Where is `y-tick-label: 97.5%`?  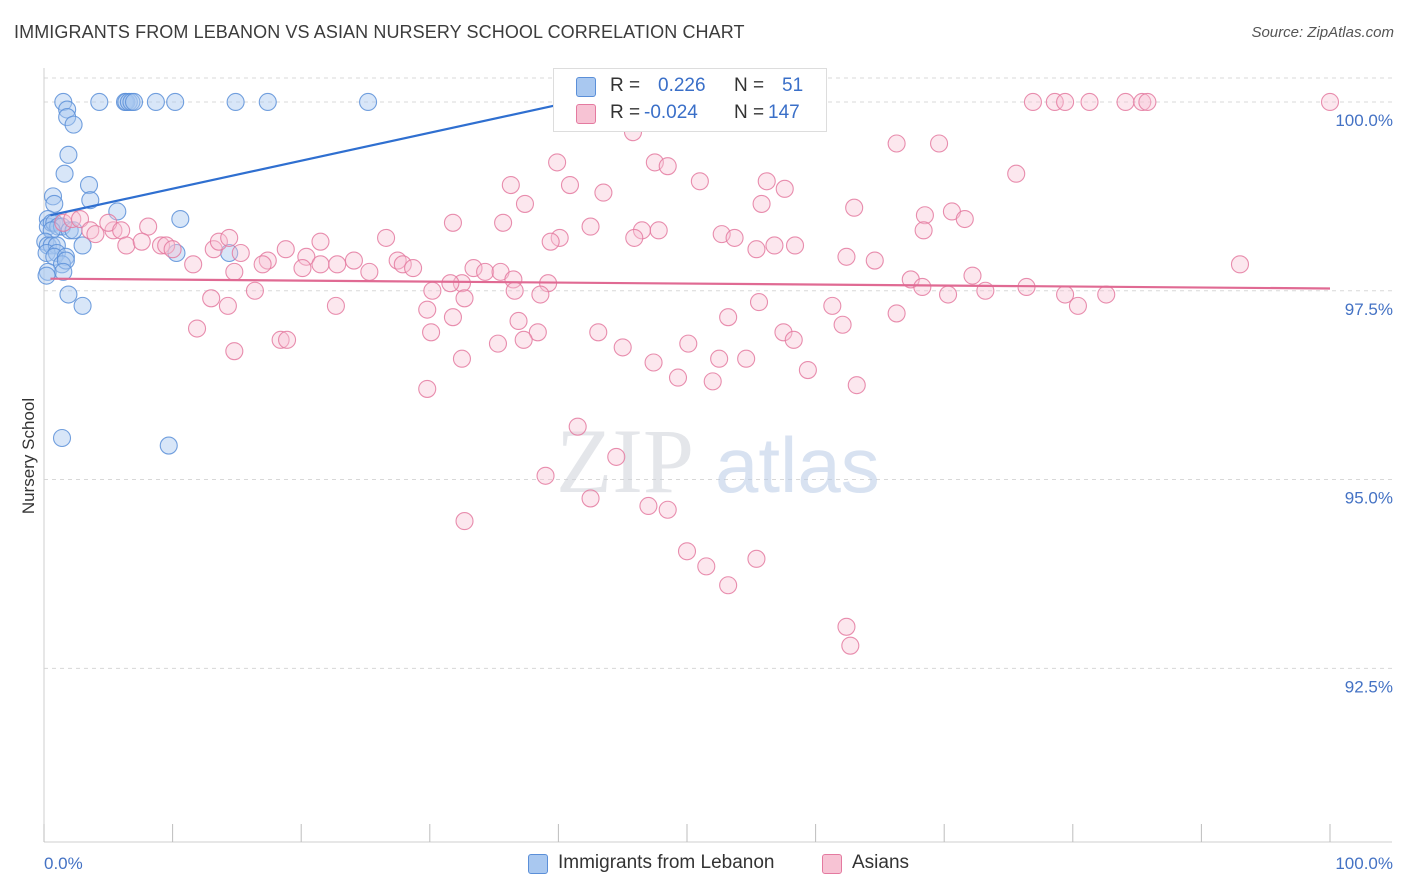
y-tick-label: 97.5% is located at coordinates (1369, 309).